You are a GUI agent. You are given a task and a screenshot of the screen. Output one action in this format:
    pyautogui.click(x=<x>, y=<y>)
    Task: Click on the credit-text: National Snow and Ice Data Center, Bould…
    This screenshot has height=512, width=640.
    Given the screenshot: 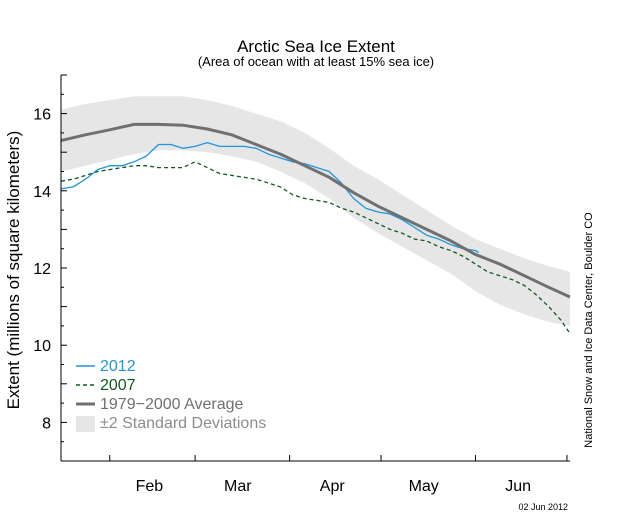 What is the action you would take?
    pyautogui.click(x=589, y=330)
    